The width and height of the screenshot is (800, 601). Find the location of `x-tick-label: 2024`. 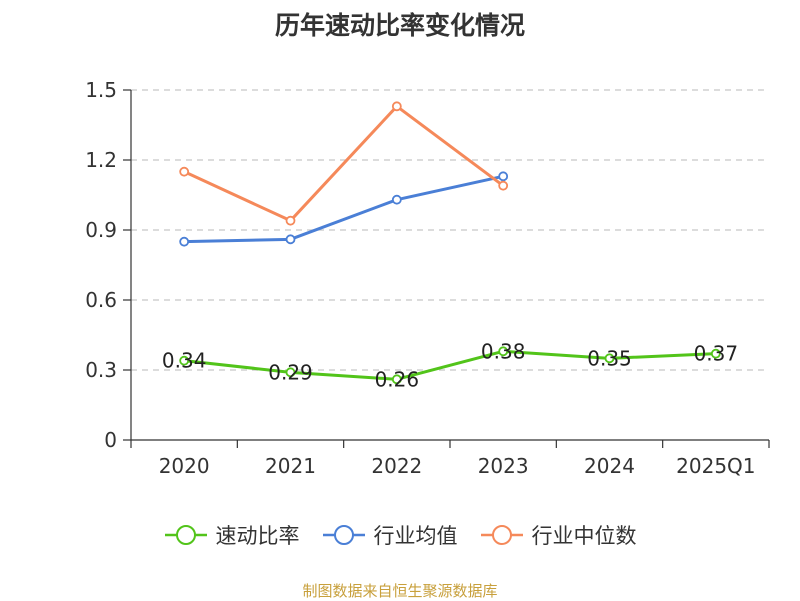

x-tick-label: 2024 is located at coordinates (609, 466).